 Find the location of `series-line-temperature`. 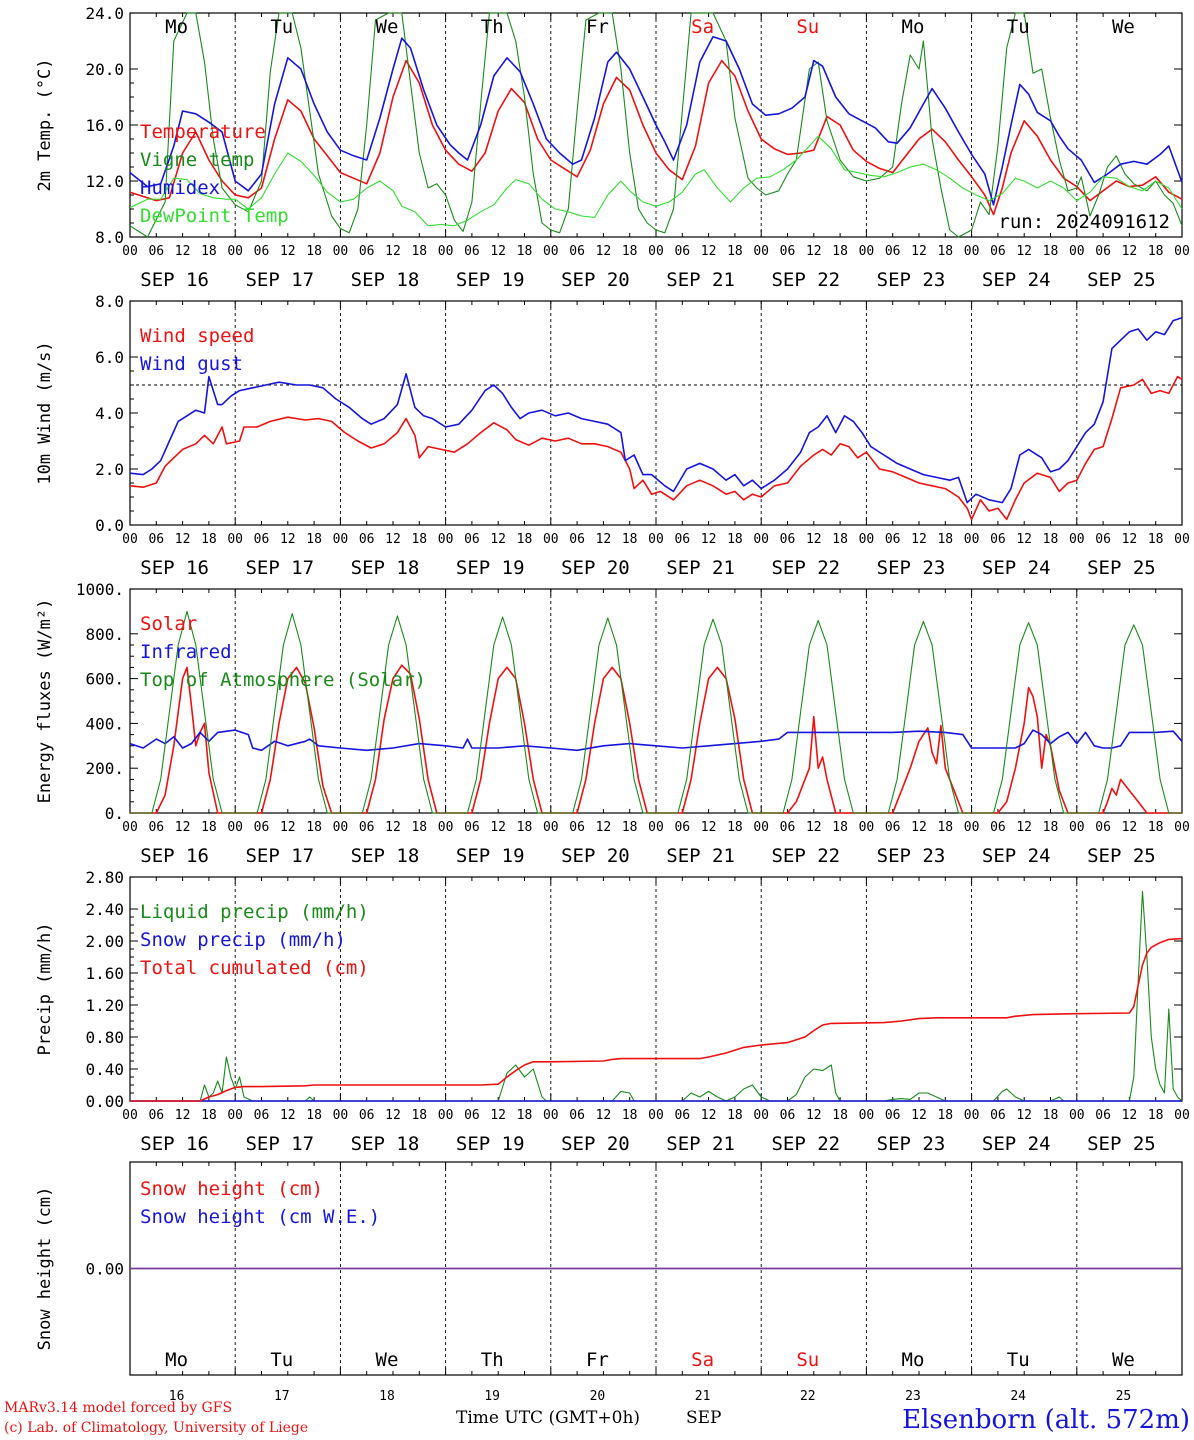

series-line-temperature is located at coordinates (656, 137).